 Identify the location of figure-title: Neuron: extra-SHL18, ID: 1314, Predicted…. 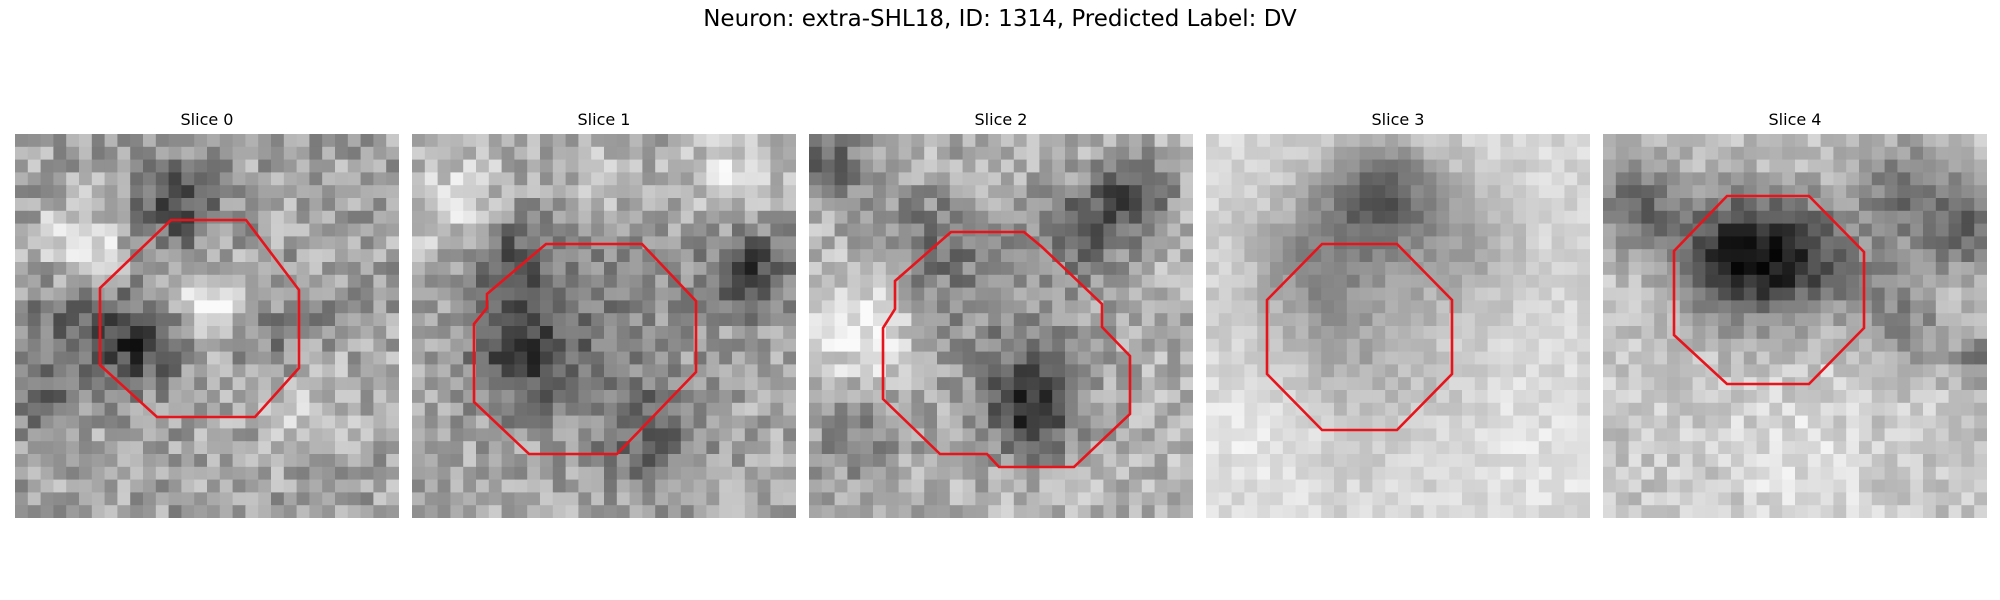
(1000, 19).